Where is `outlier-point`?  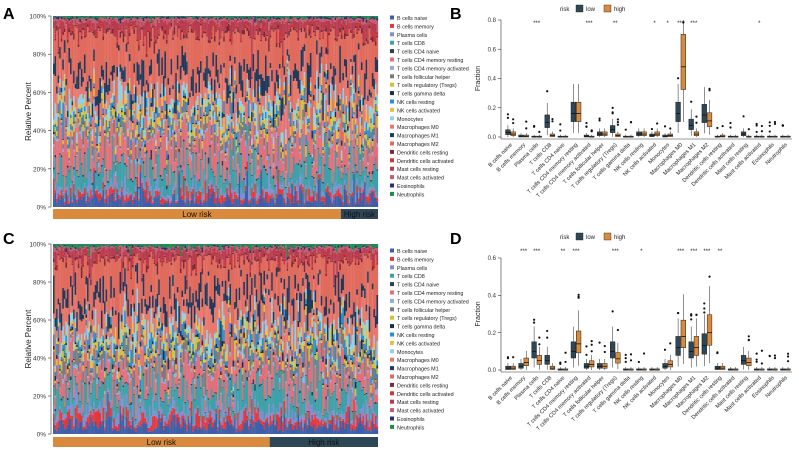
outlier-point is located at coordinates (756, 132).